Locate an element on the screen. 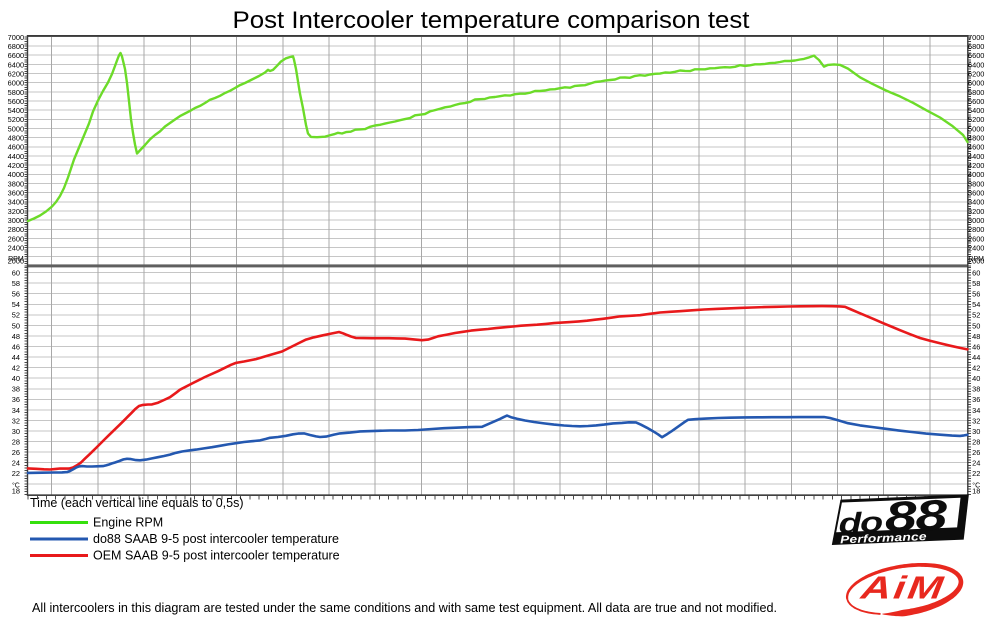 Image resolution: width=1000 pixels, height=628 pixels. svg-text: 22 is located at coordinates (16, 473).